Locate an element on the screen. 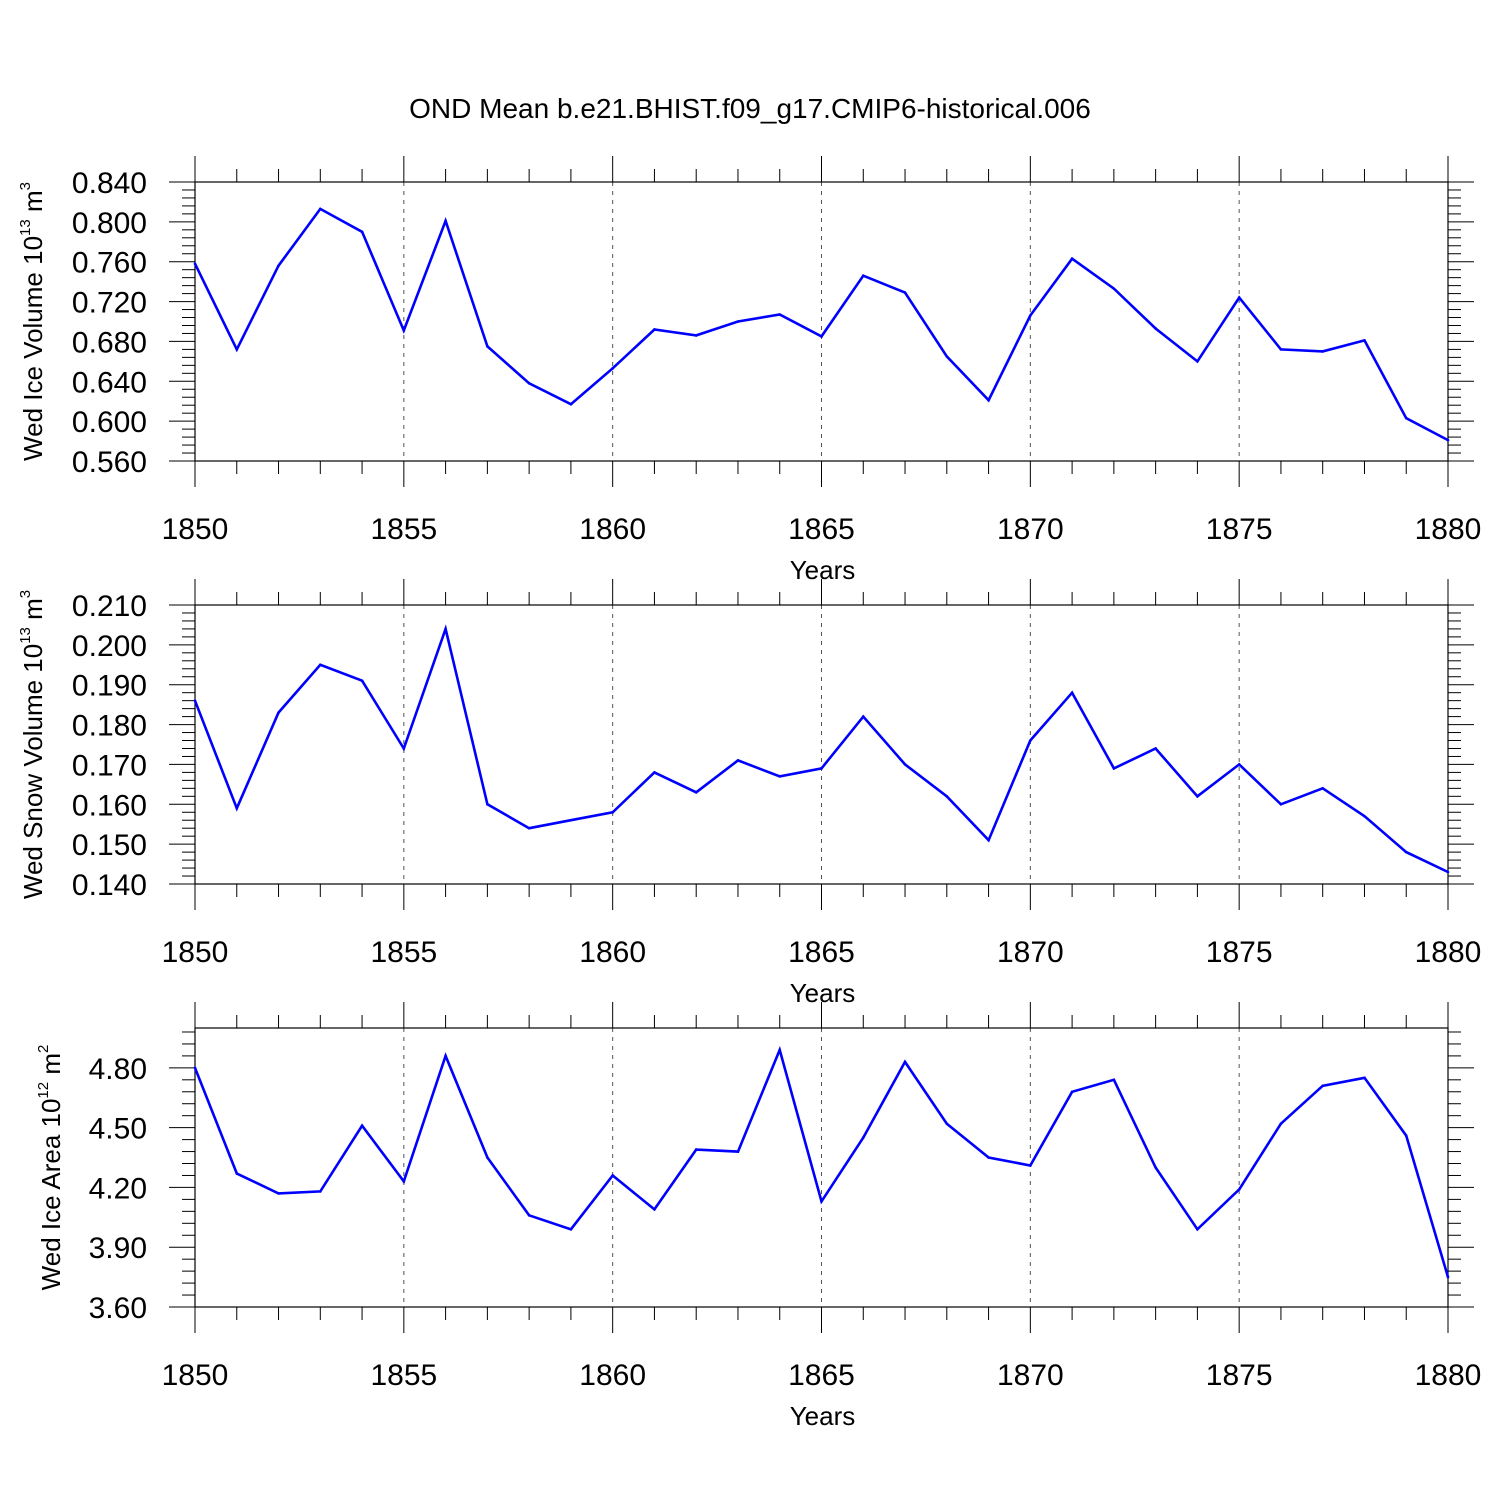  y-tick-label: 0.840 is located at coordinates (109, 183).